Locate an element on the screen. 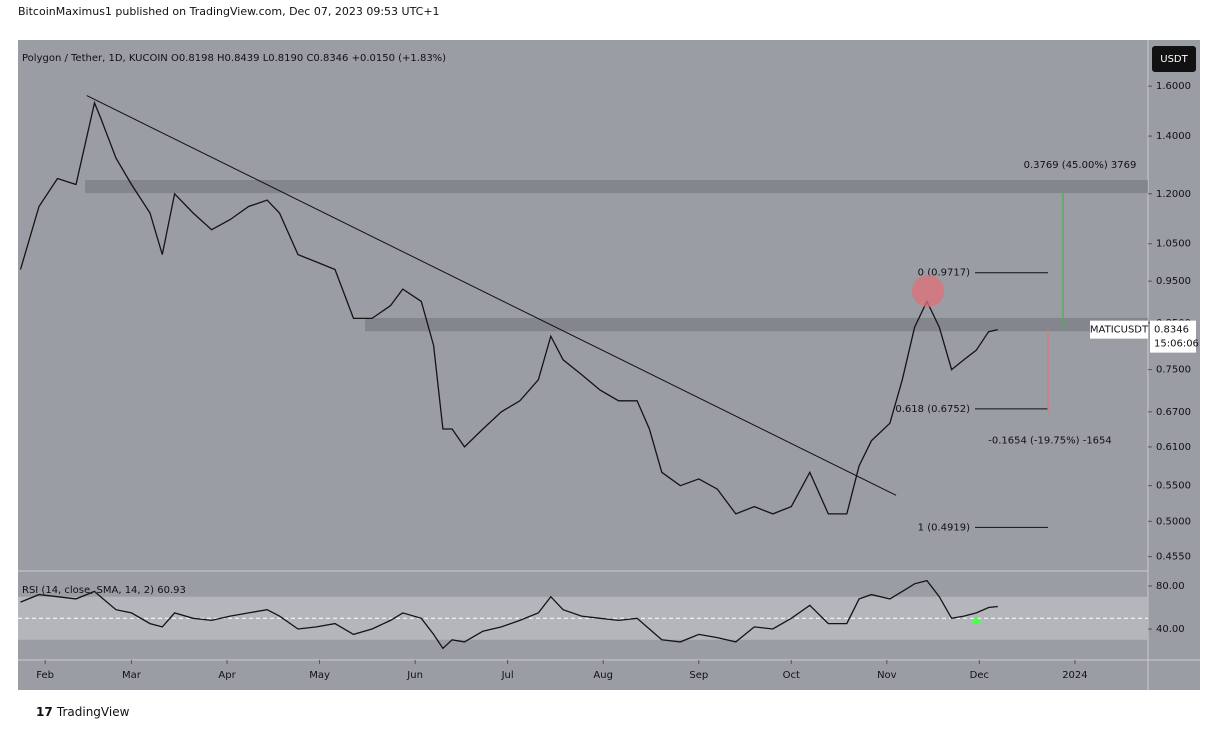  measure-label: -0.1654 (-19.75%) -1654 is located at coordinates (1050, 440).